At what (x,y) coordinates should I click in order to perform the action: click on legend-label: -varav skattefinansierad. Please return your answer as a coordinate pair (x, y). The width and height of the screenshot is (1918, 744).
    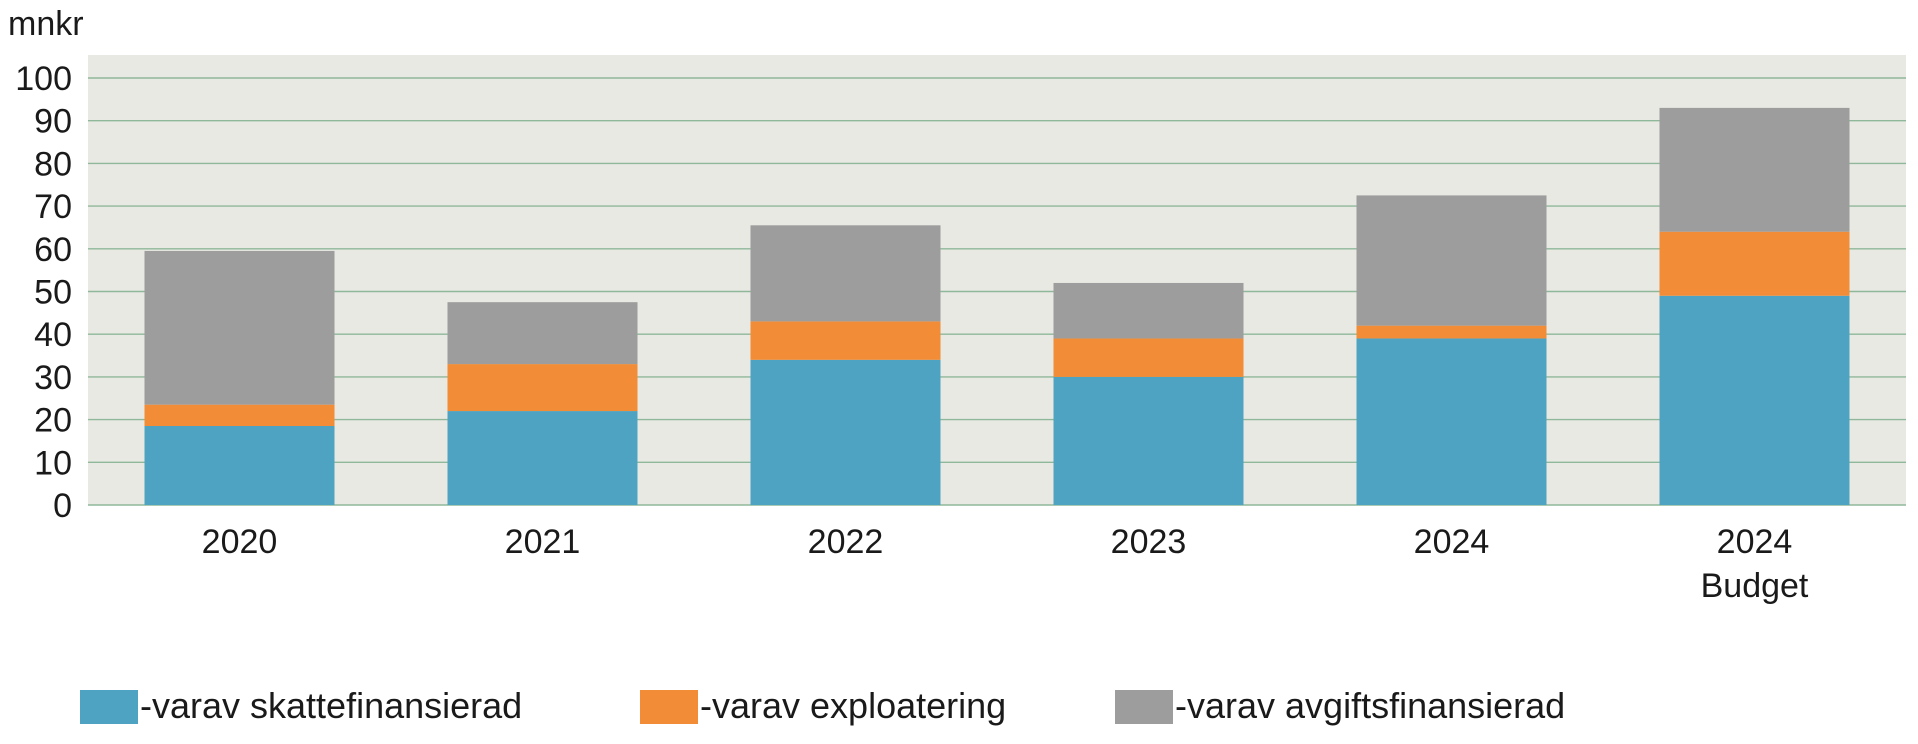
    Looking at the image, I should click on (331, 705).